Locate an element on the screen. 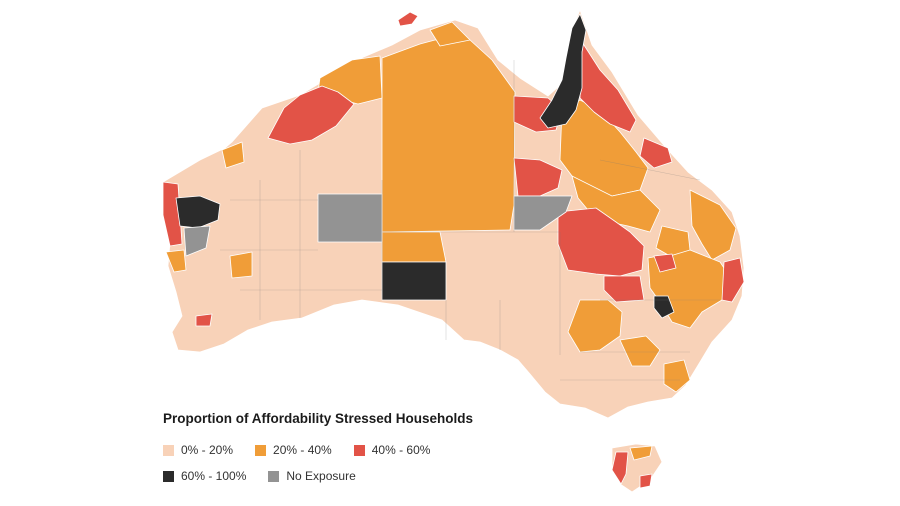  arnhem-land-tip is located at coordinates (408, 19).